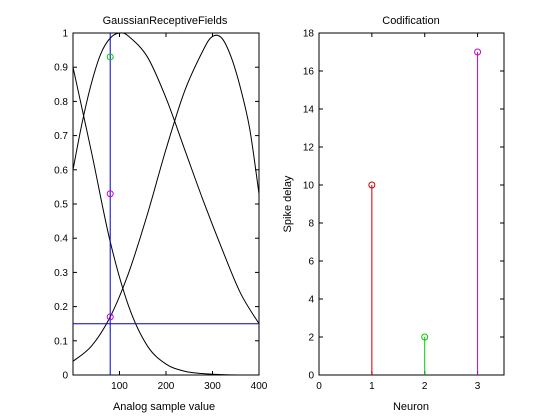  I want to click on y-tick-label: 0.1, so click(61, 341).